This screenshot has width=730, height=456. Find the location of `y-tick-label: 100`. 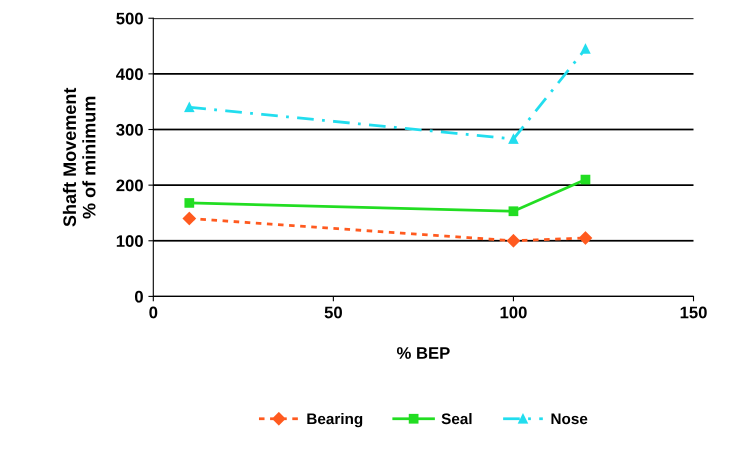

y-tick-label: 100 is located at coordinates (129, 241).